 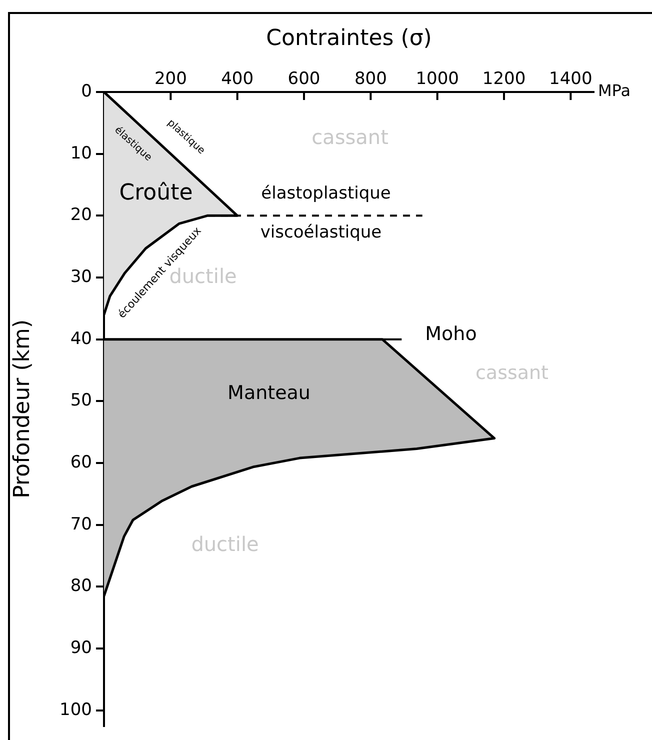 I want to click on x-tick-label: 1000, so click(x=437, y=79).